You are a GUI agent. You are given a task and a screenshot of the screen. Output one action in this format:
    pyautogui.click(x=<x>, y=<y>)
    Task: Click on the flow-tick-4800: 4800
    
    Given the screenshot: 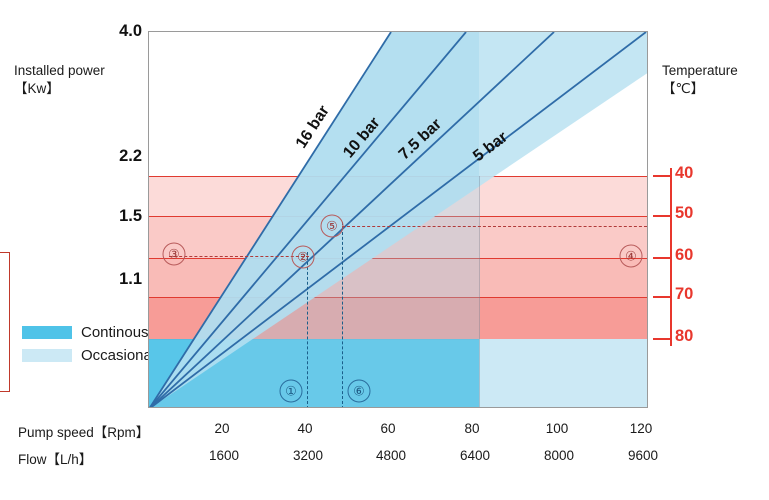 What is the action you would take?
    pyautogui.click(x=391, y=455)
    